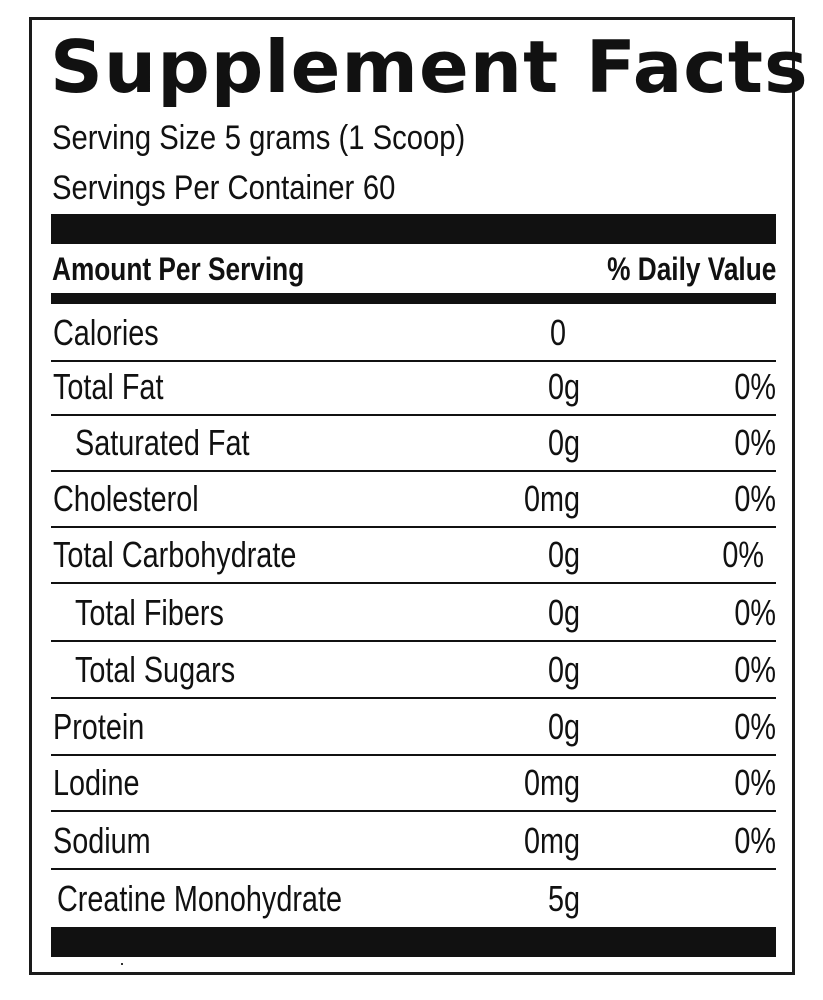  What do you see at coordinates (413, 555) in the screenshot?
I see `nutrient-row-total-carbohydrate: Total Carbohydrate 0g 0%` at bounding box center [413, 555].